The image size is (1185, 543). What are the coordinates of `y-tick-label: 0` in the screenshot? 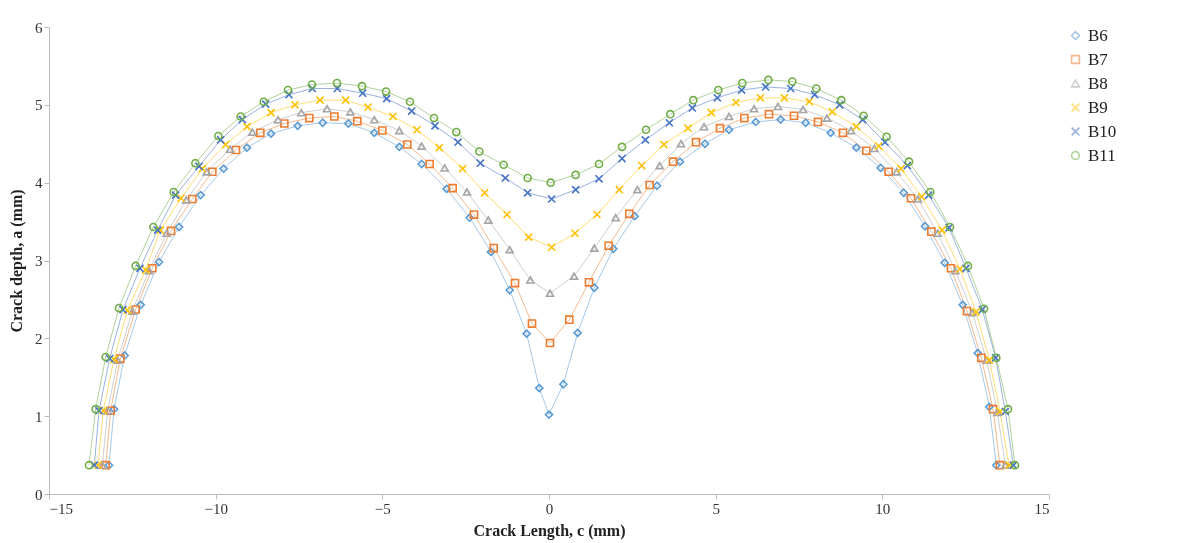 It's located at (39, 494).